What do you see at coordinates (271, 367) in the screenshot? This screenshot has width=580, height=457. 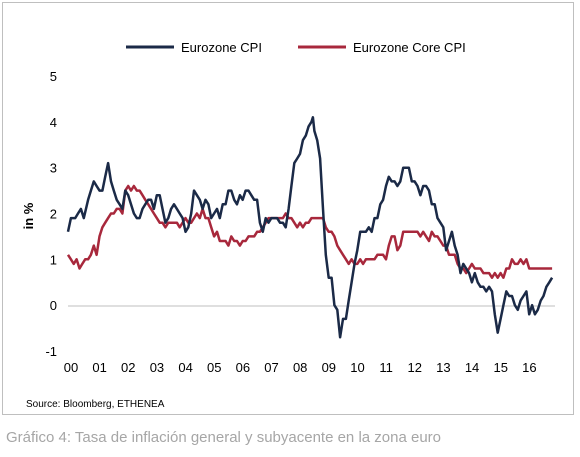 I see `x-tick-label: 07` at bounding box center [271, 367].